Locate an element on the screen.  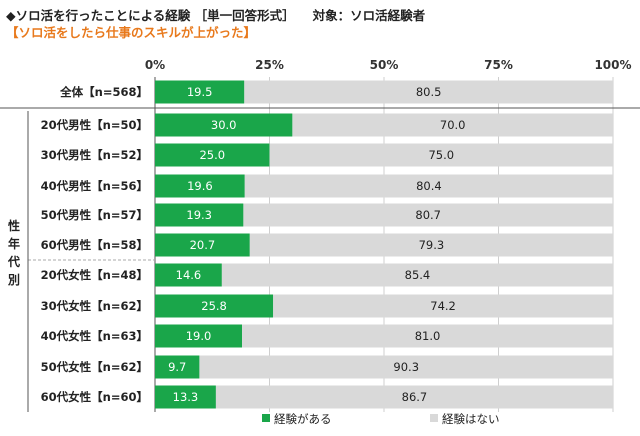
data-label: 14.6 is located at coordinates (189, 275).